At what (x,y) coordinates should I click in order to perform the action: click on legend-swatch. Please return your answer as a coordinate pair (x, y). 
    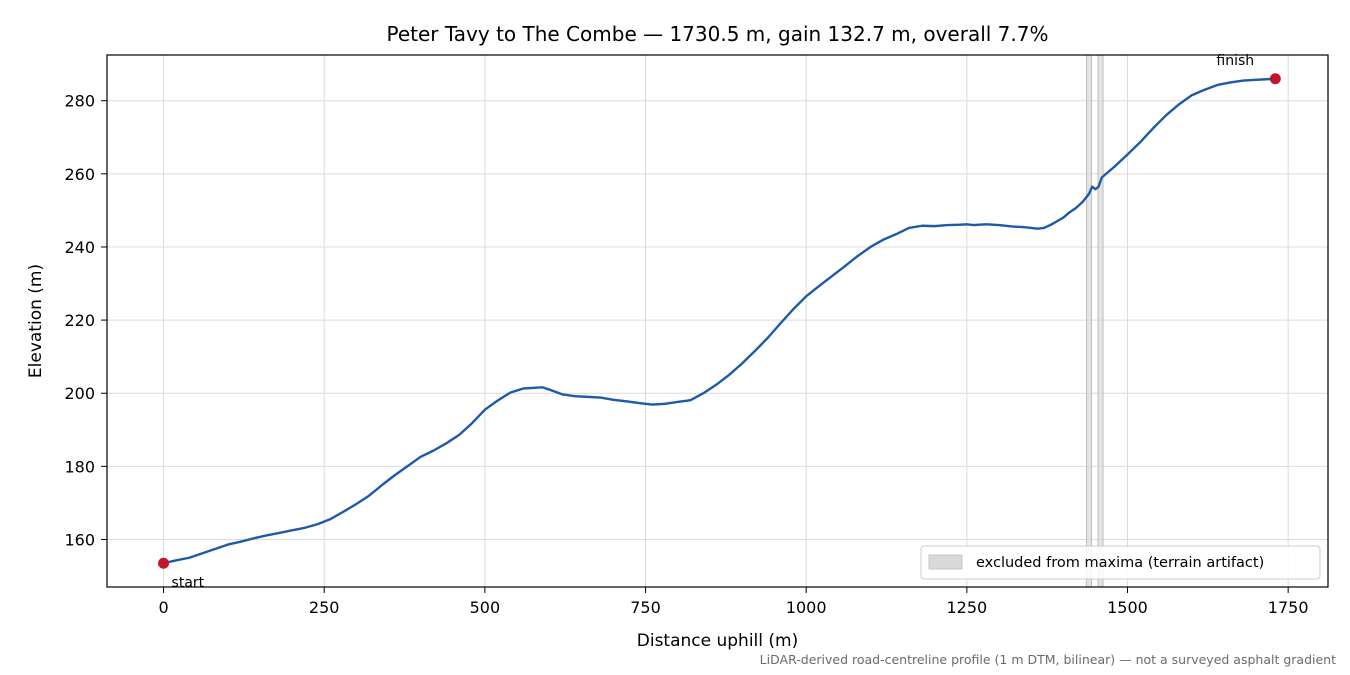
    Looking at the image, I should click on (945, 562).